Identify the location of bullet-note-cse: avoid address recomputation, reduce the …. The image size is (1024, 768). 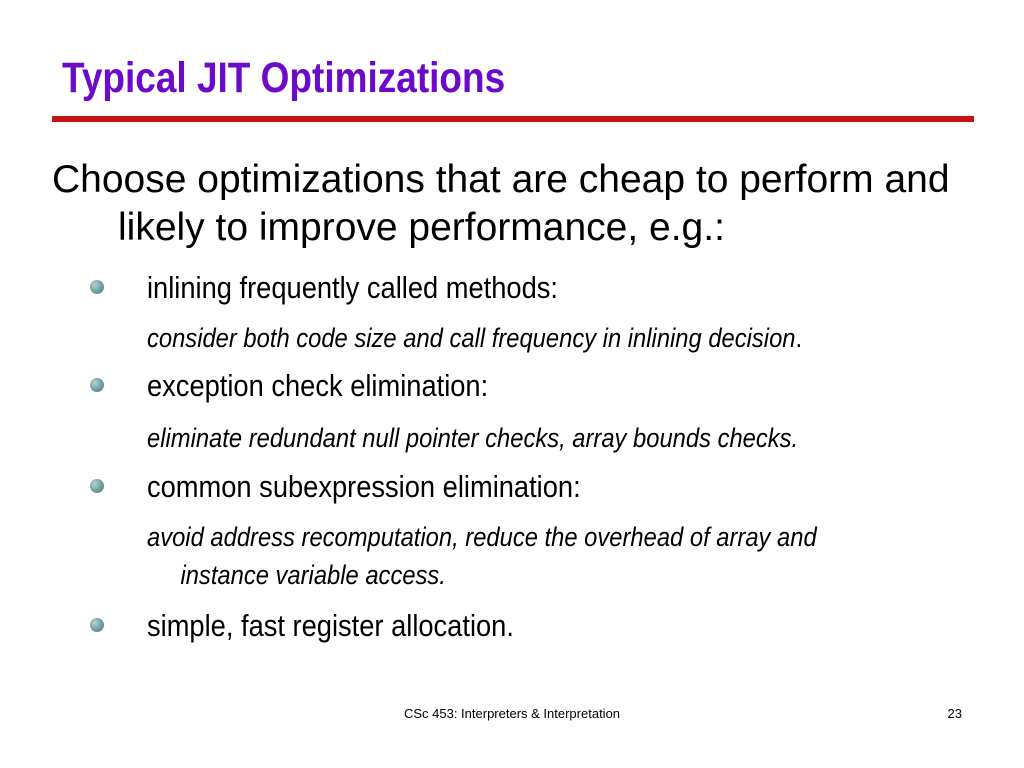
(508, 556).